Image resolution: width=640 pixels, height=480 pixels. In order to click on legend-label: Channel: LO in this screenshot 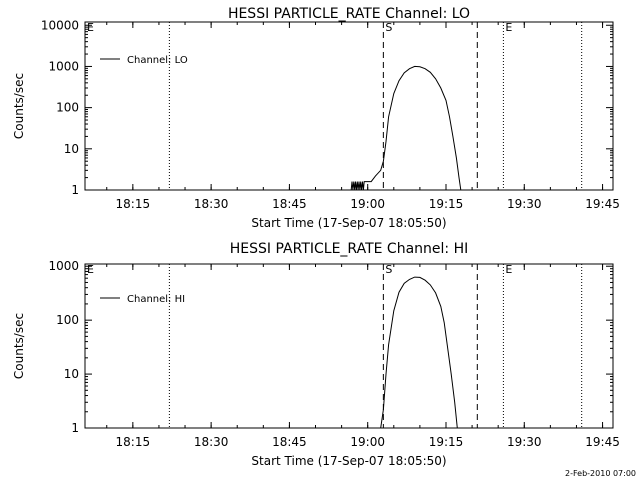, I will do `click(157, 60)`.